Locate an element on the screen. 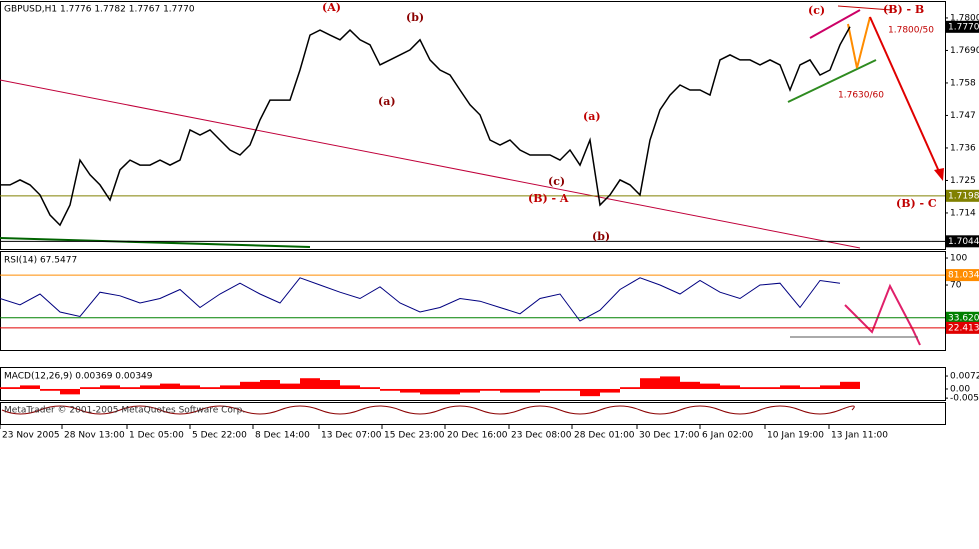 This screenshot has width=979, height=549. y-tick-label: -0.0051 is located at coordinates (964, 399).